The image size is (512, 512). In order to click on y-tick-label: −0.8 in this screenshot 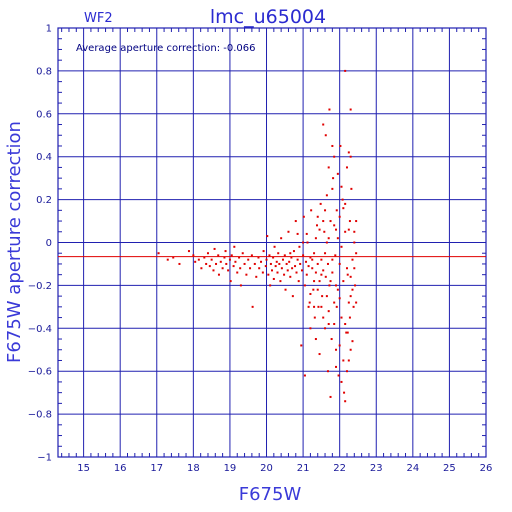, I will do `click(40, 415)`.